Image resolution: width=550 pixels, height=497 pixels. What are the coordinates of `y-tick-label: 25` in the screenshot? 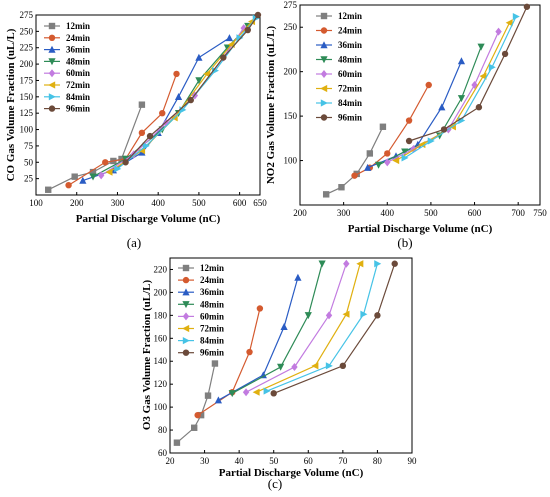 It's located at (29, 179).